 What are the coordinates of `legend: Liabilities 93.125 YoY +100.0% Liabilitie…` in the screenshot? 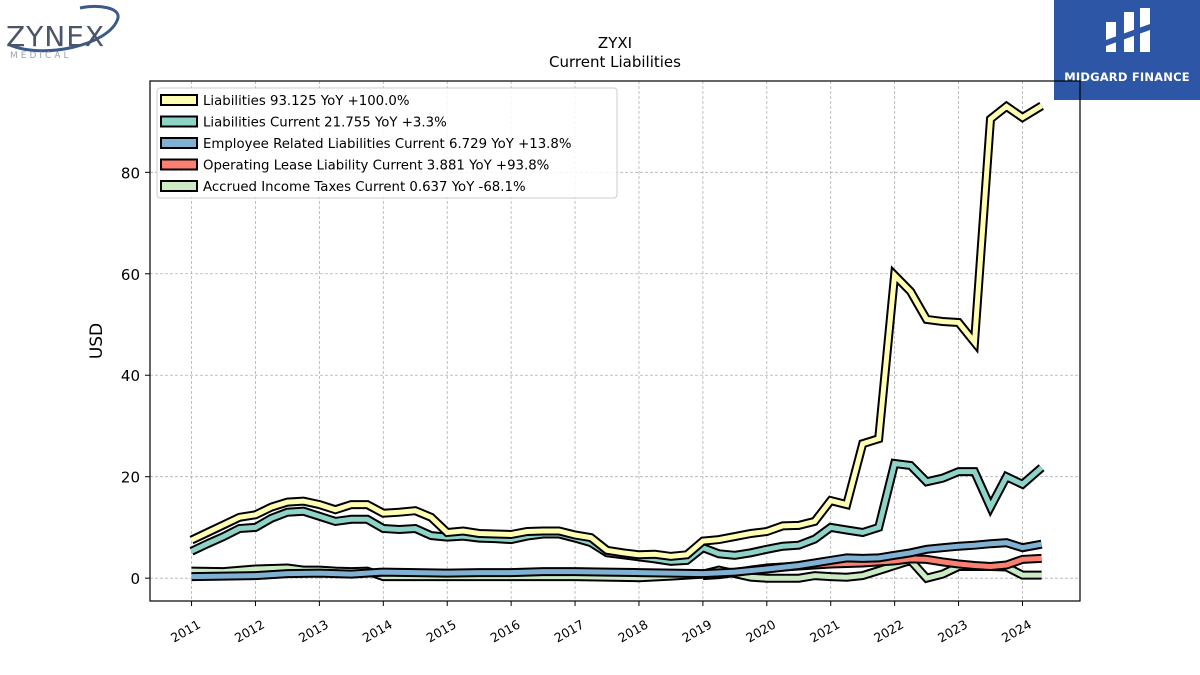 It's located at (387, 143).